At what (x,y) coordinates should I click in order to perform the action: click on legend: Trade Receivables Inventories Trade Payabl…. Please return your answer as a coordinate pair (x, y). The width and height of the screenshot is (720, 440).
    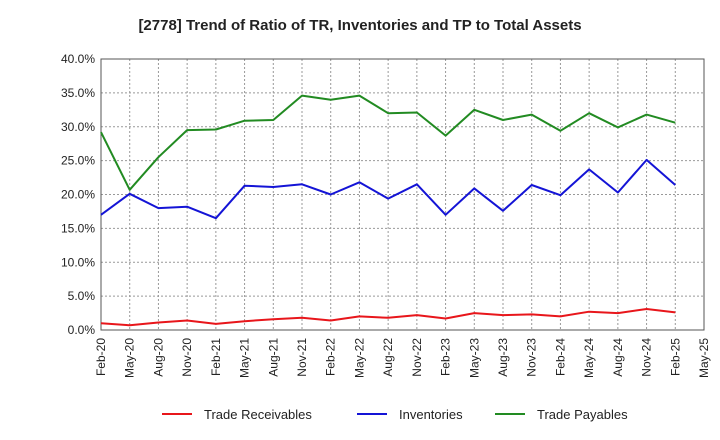
    Looking at the image, I should click on (395, 414).